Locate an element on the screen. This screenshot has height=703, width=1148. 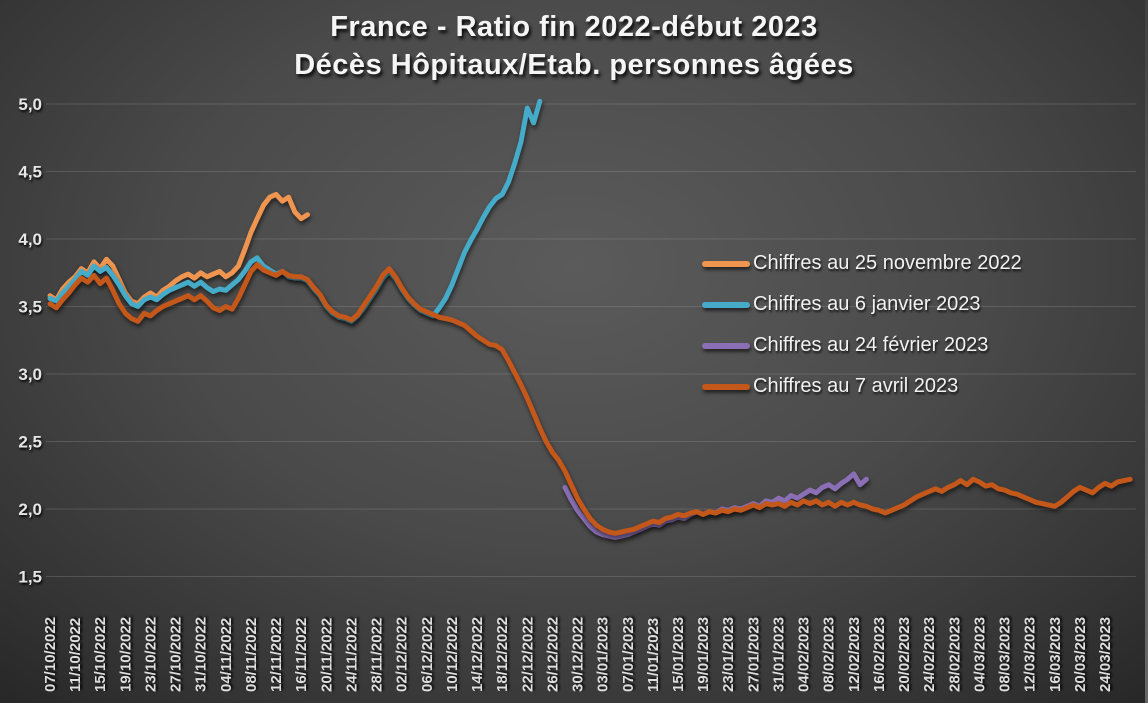
legend-swatch-orange-dark is located at coordinates (726, 386).